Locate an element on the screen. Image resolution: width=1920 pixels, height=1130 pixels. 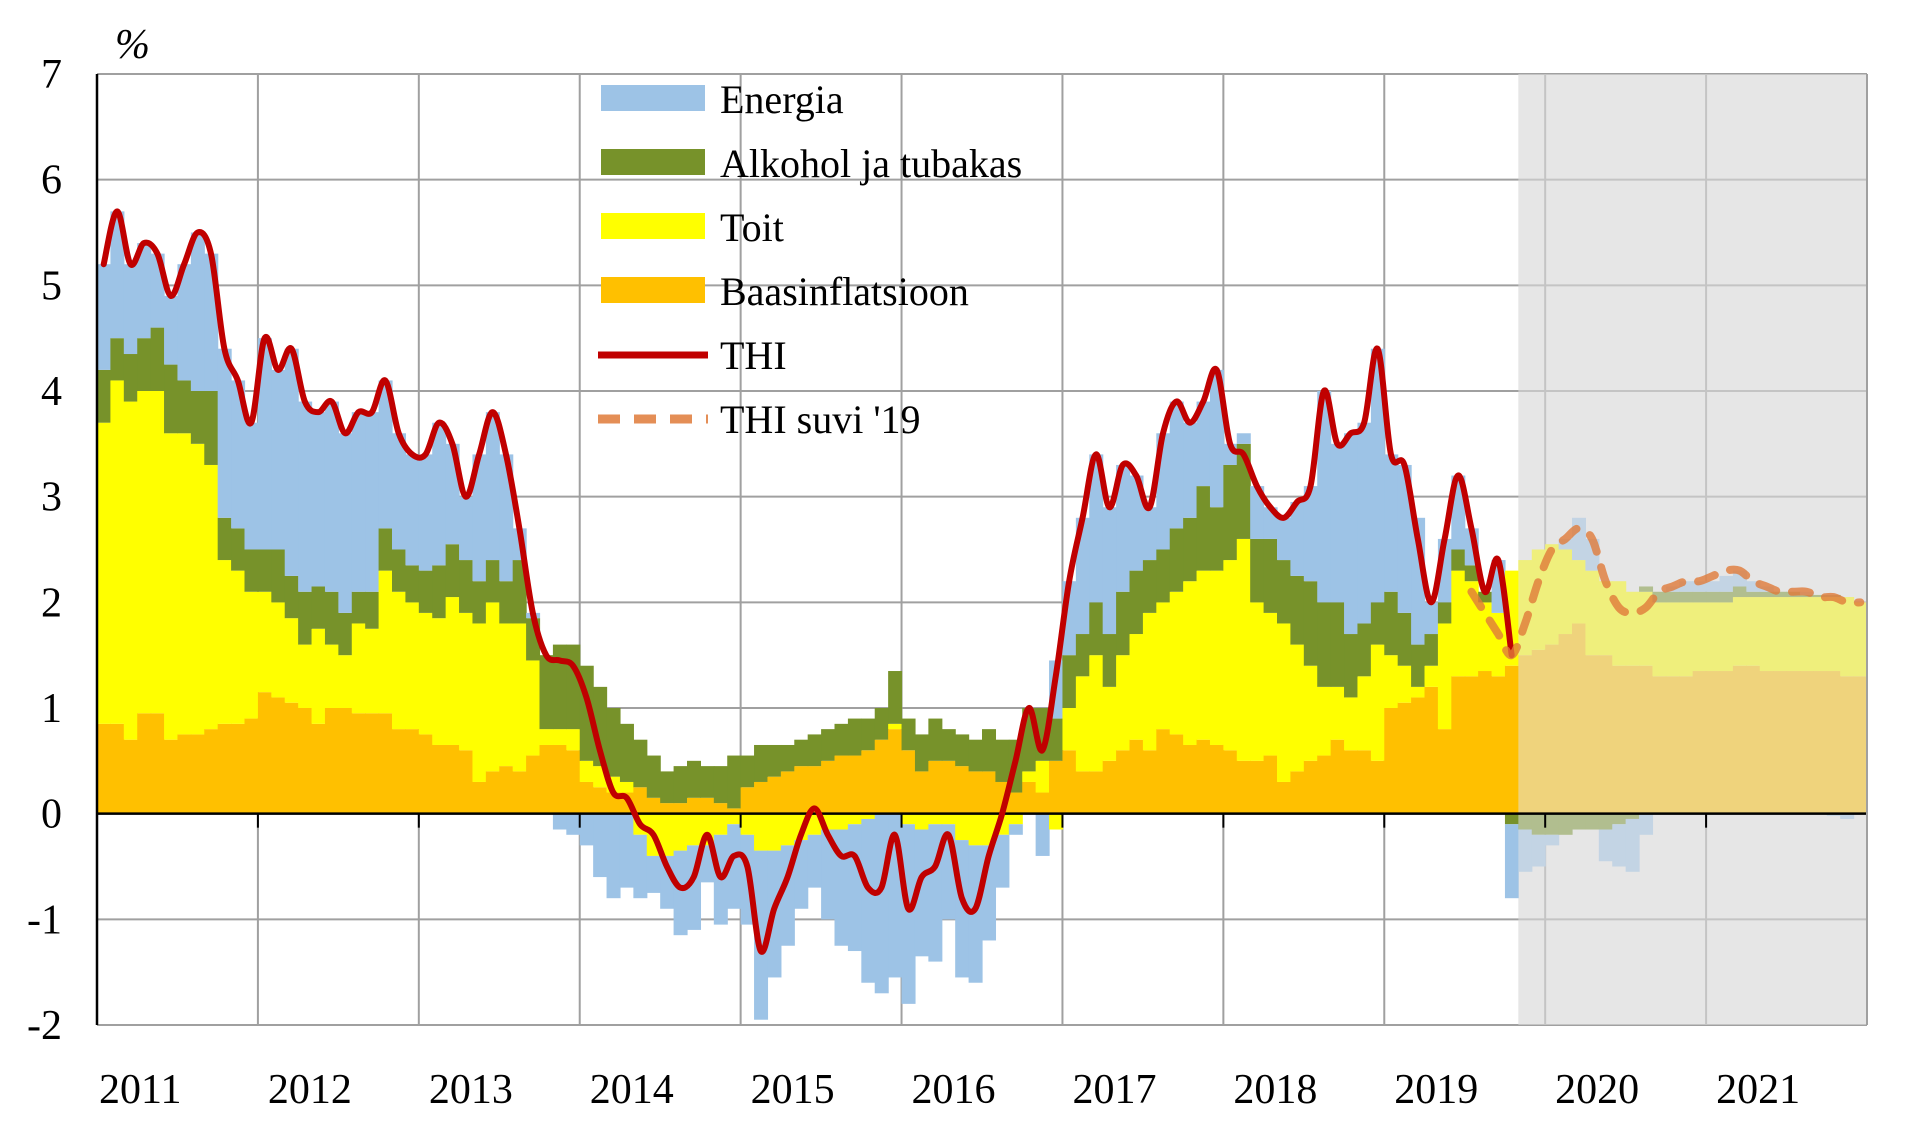
y-axis-unit-label: % is located at coordinates (132, 45).